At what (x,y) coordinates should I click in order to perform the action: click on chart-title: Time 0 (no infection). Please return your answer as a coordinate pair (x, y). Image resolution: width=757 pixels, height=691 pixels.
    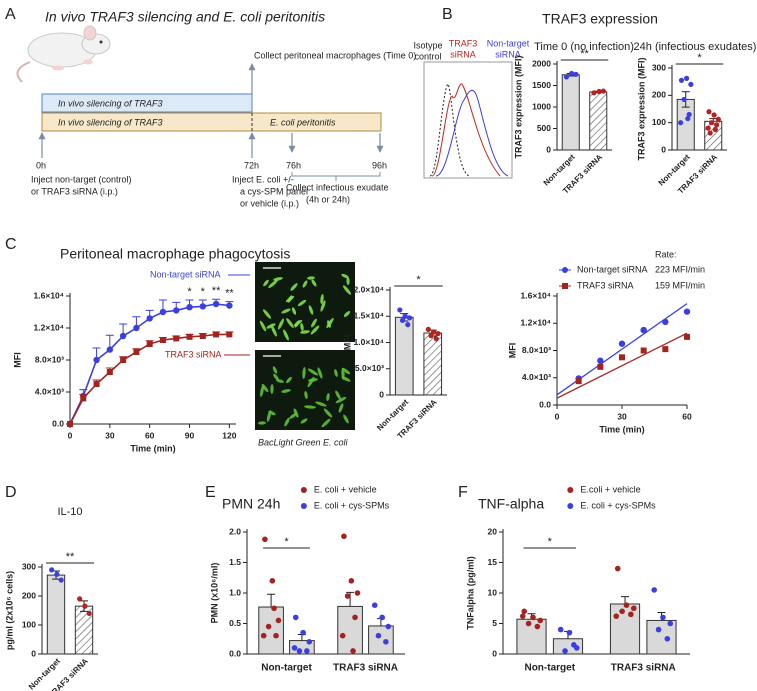
    Looking at the image, I should click on (584, 47).